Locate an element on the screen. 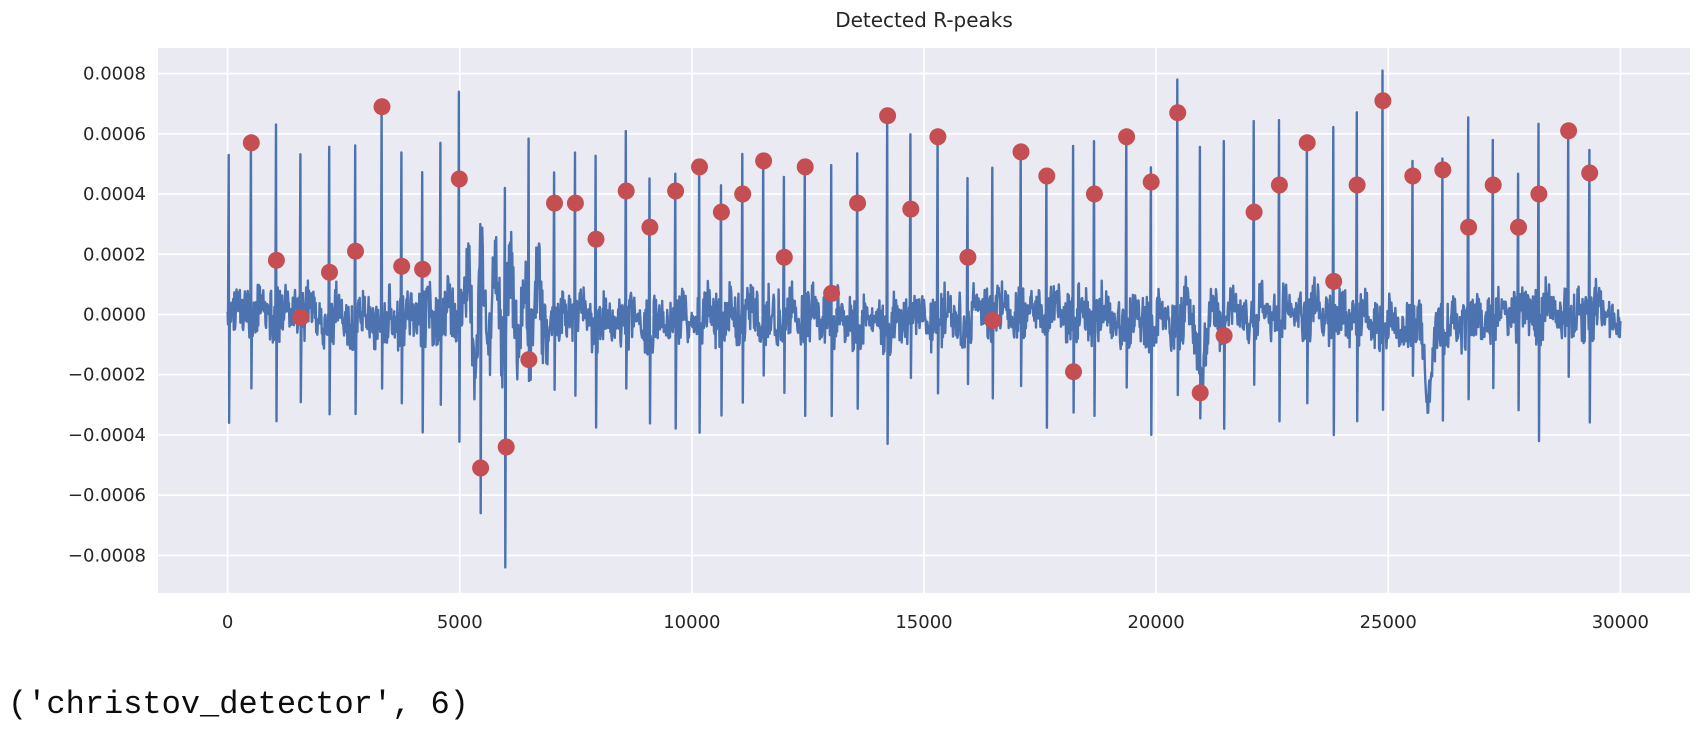 The width and height of the screenshot is (1699, 743). detector-result-text: ('christov_detector', 6) is located at coordinates (238, 704).